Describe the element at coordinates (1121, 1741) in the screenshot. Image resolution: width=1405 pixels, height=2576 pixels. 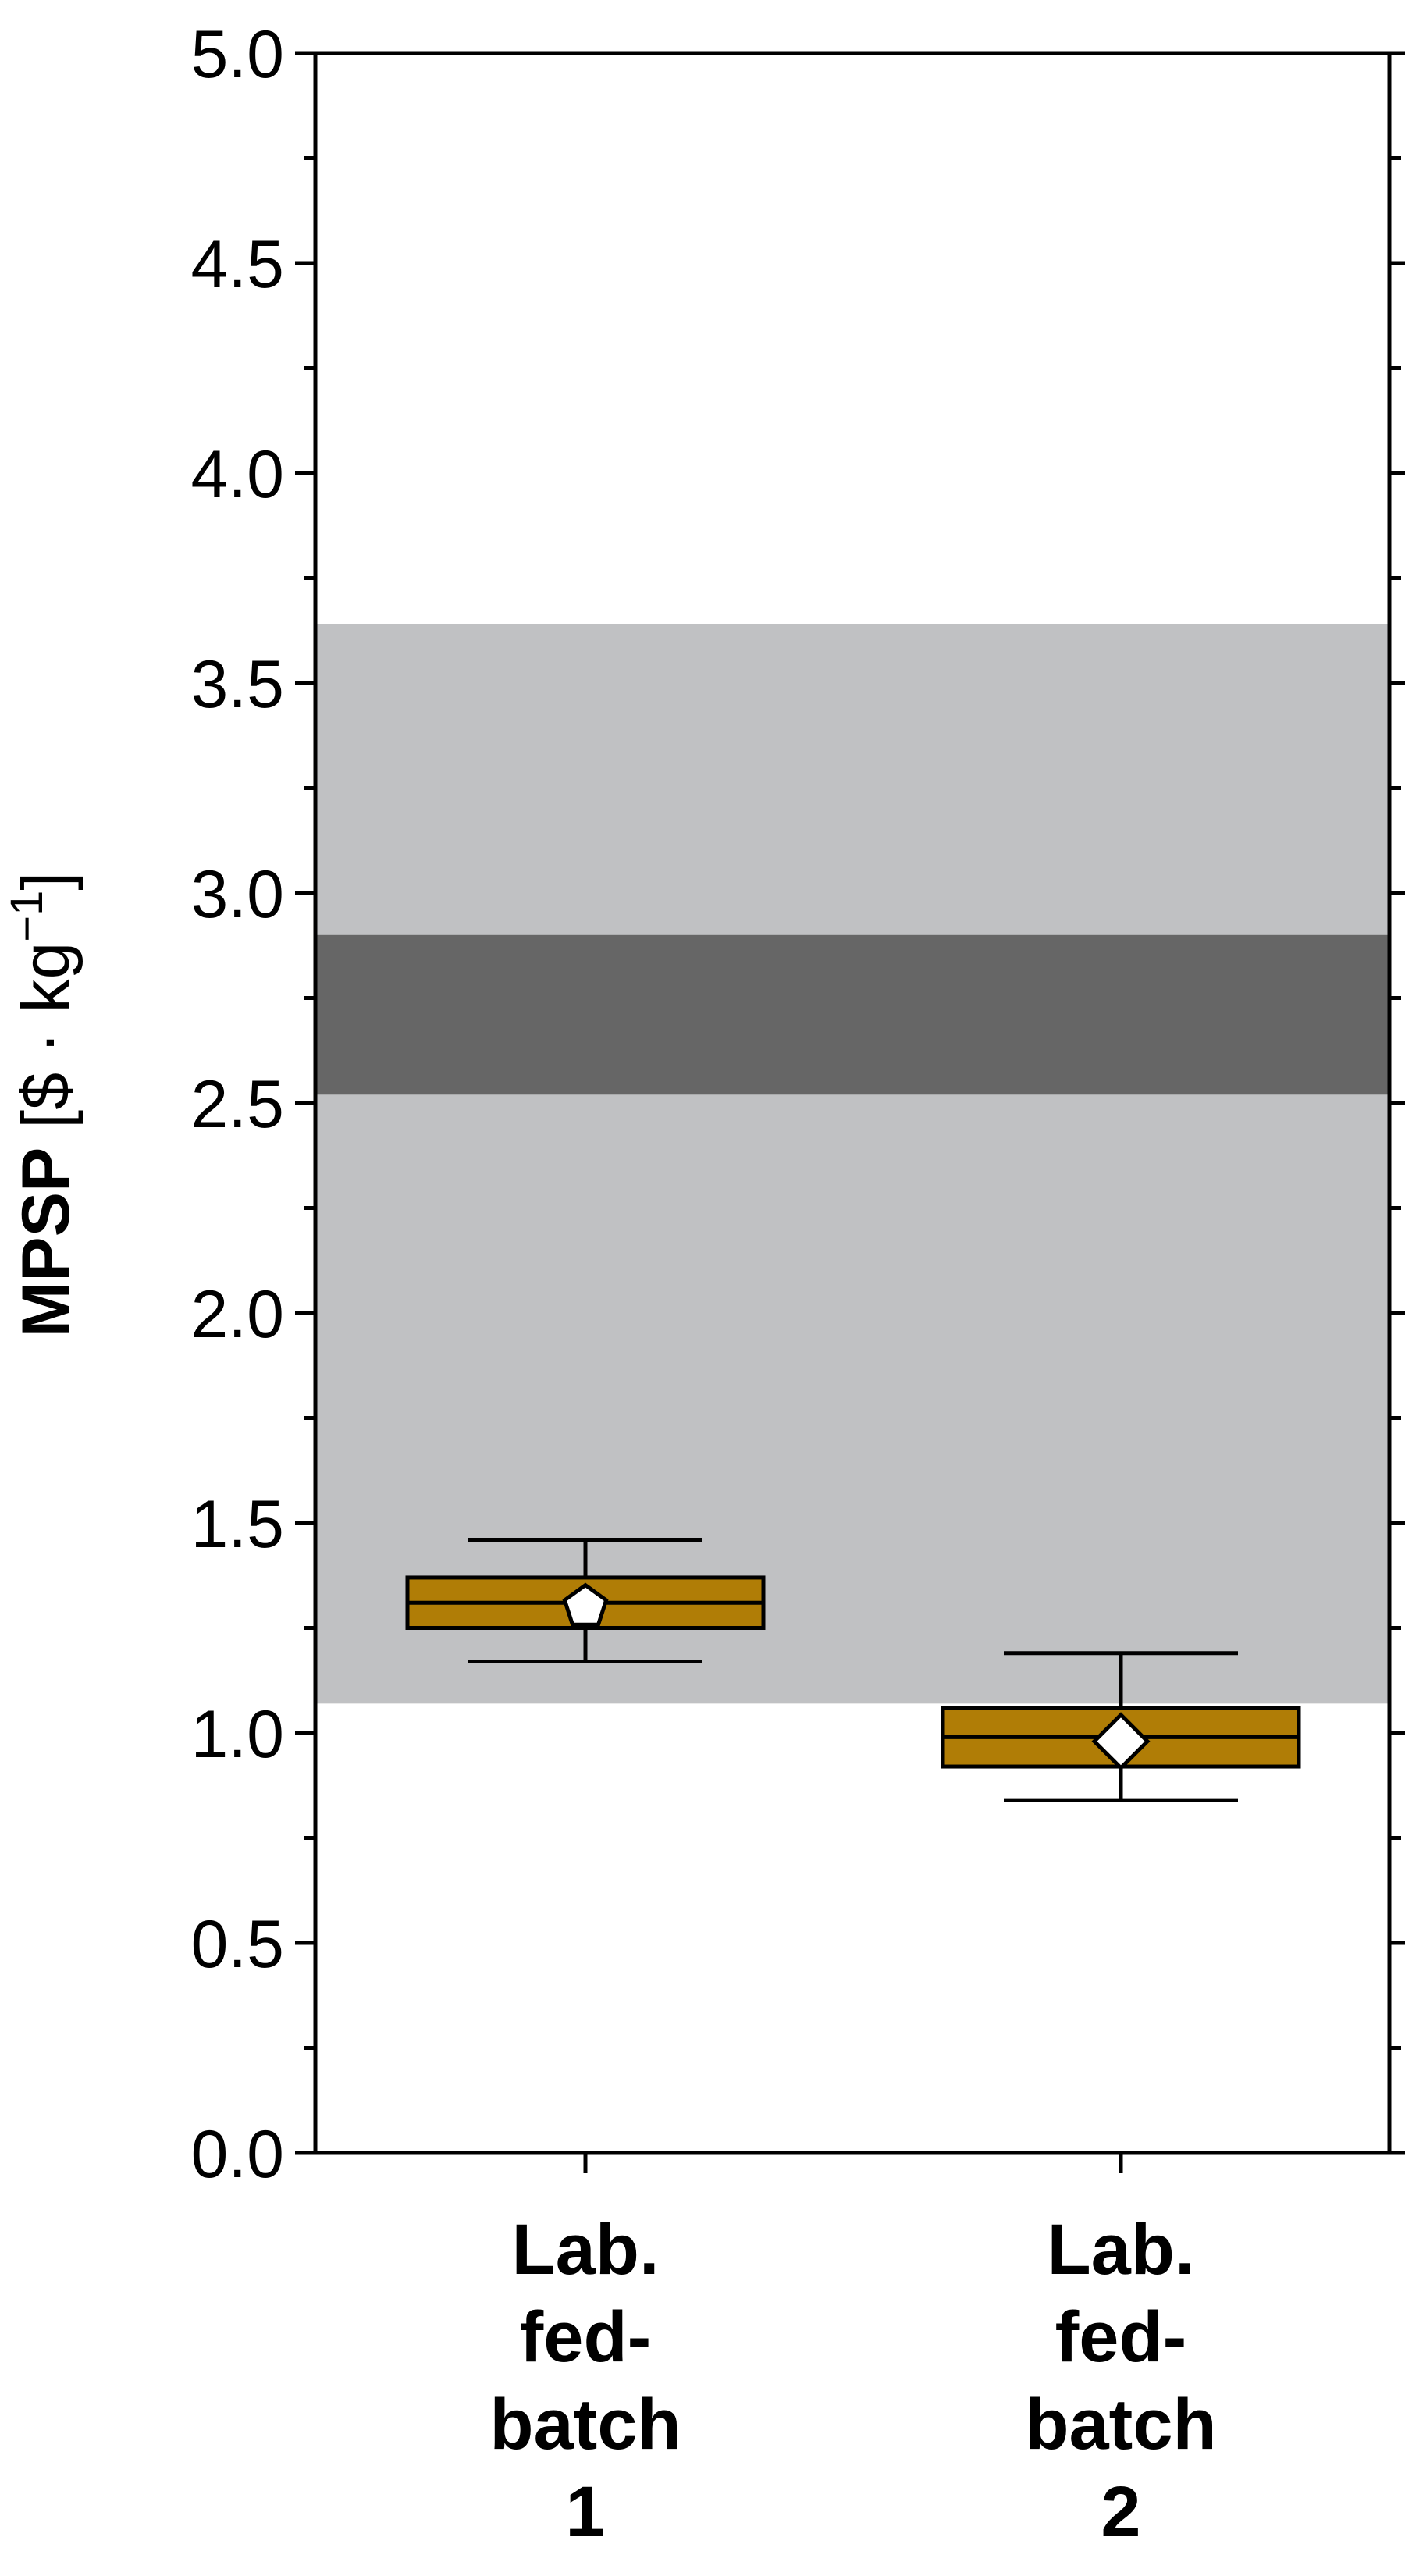
I see `mean-marker-diamond` at that location.